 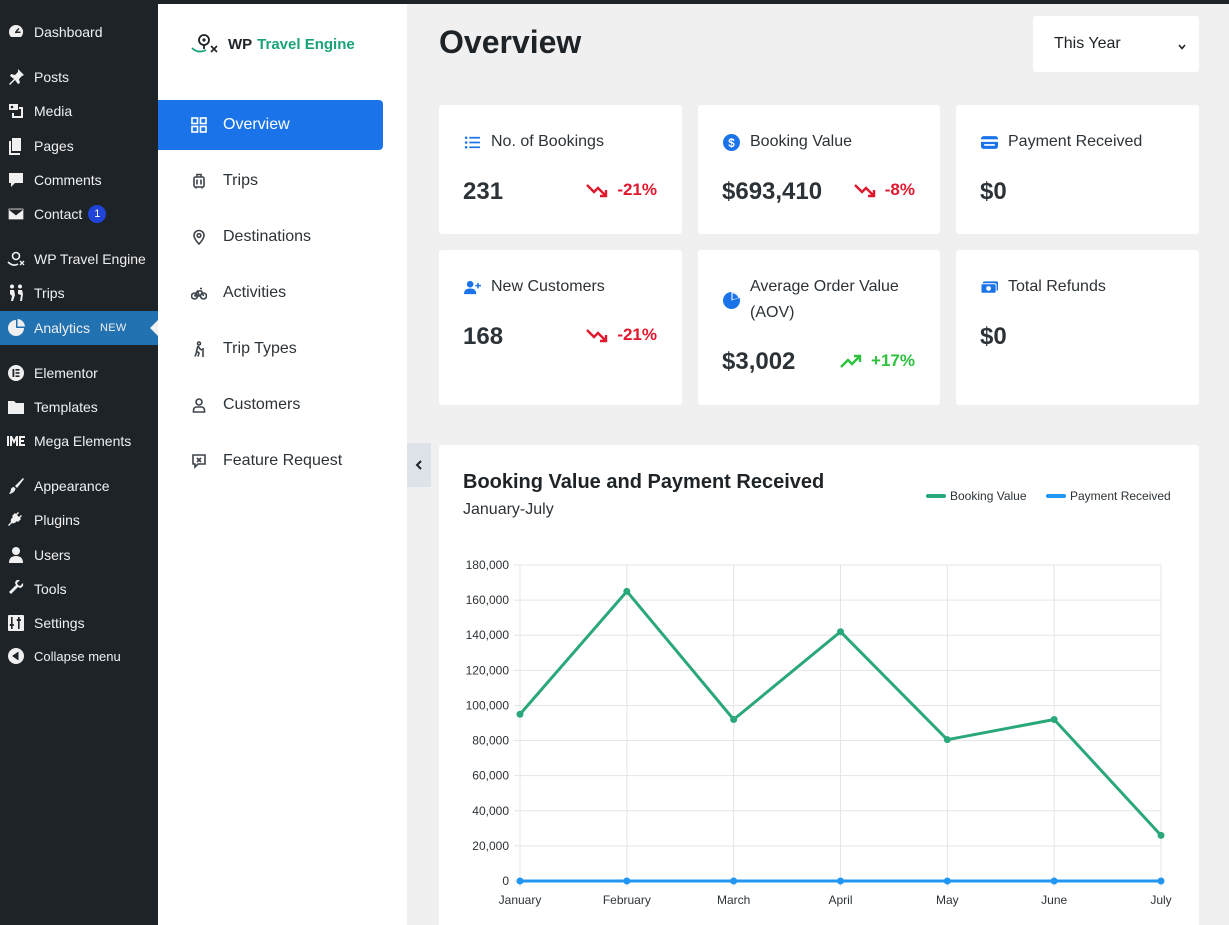 What do you see at coordinates (851, 361) in the screenshot?
I see `trend-up-icon` at bounding box center [851, 361].